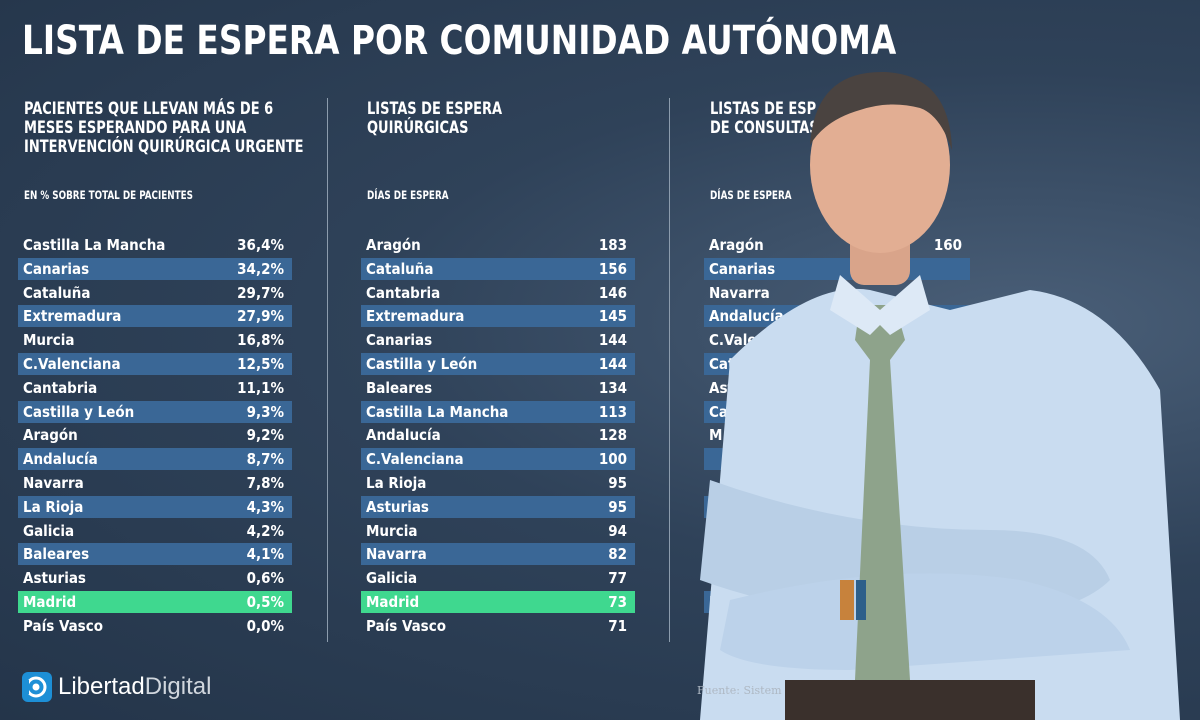 Image resolution: width=1200 pixels, height=720 pixels. I want to click on region-value: 100, so click(612, 459).